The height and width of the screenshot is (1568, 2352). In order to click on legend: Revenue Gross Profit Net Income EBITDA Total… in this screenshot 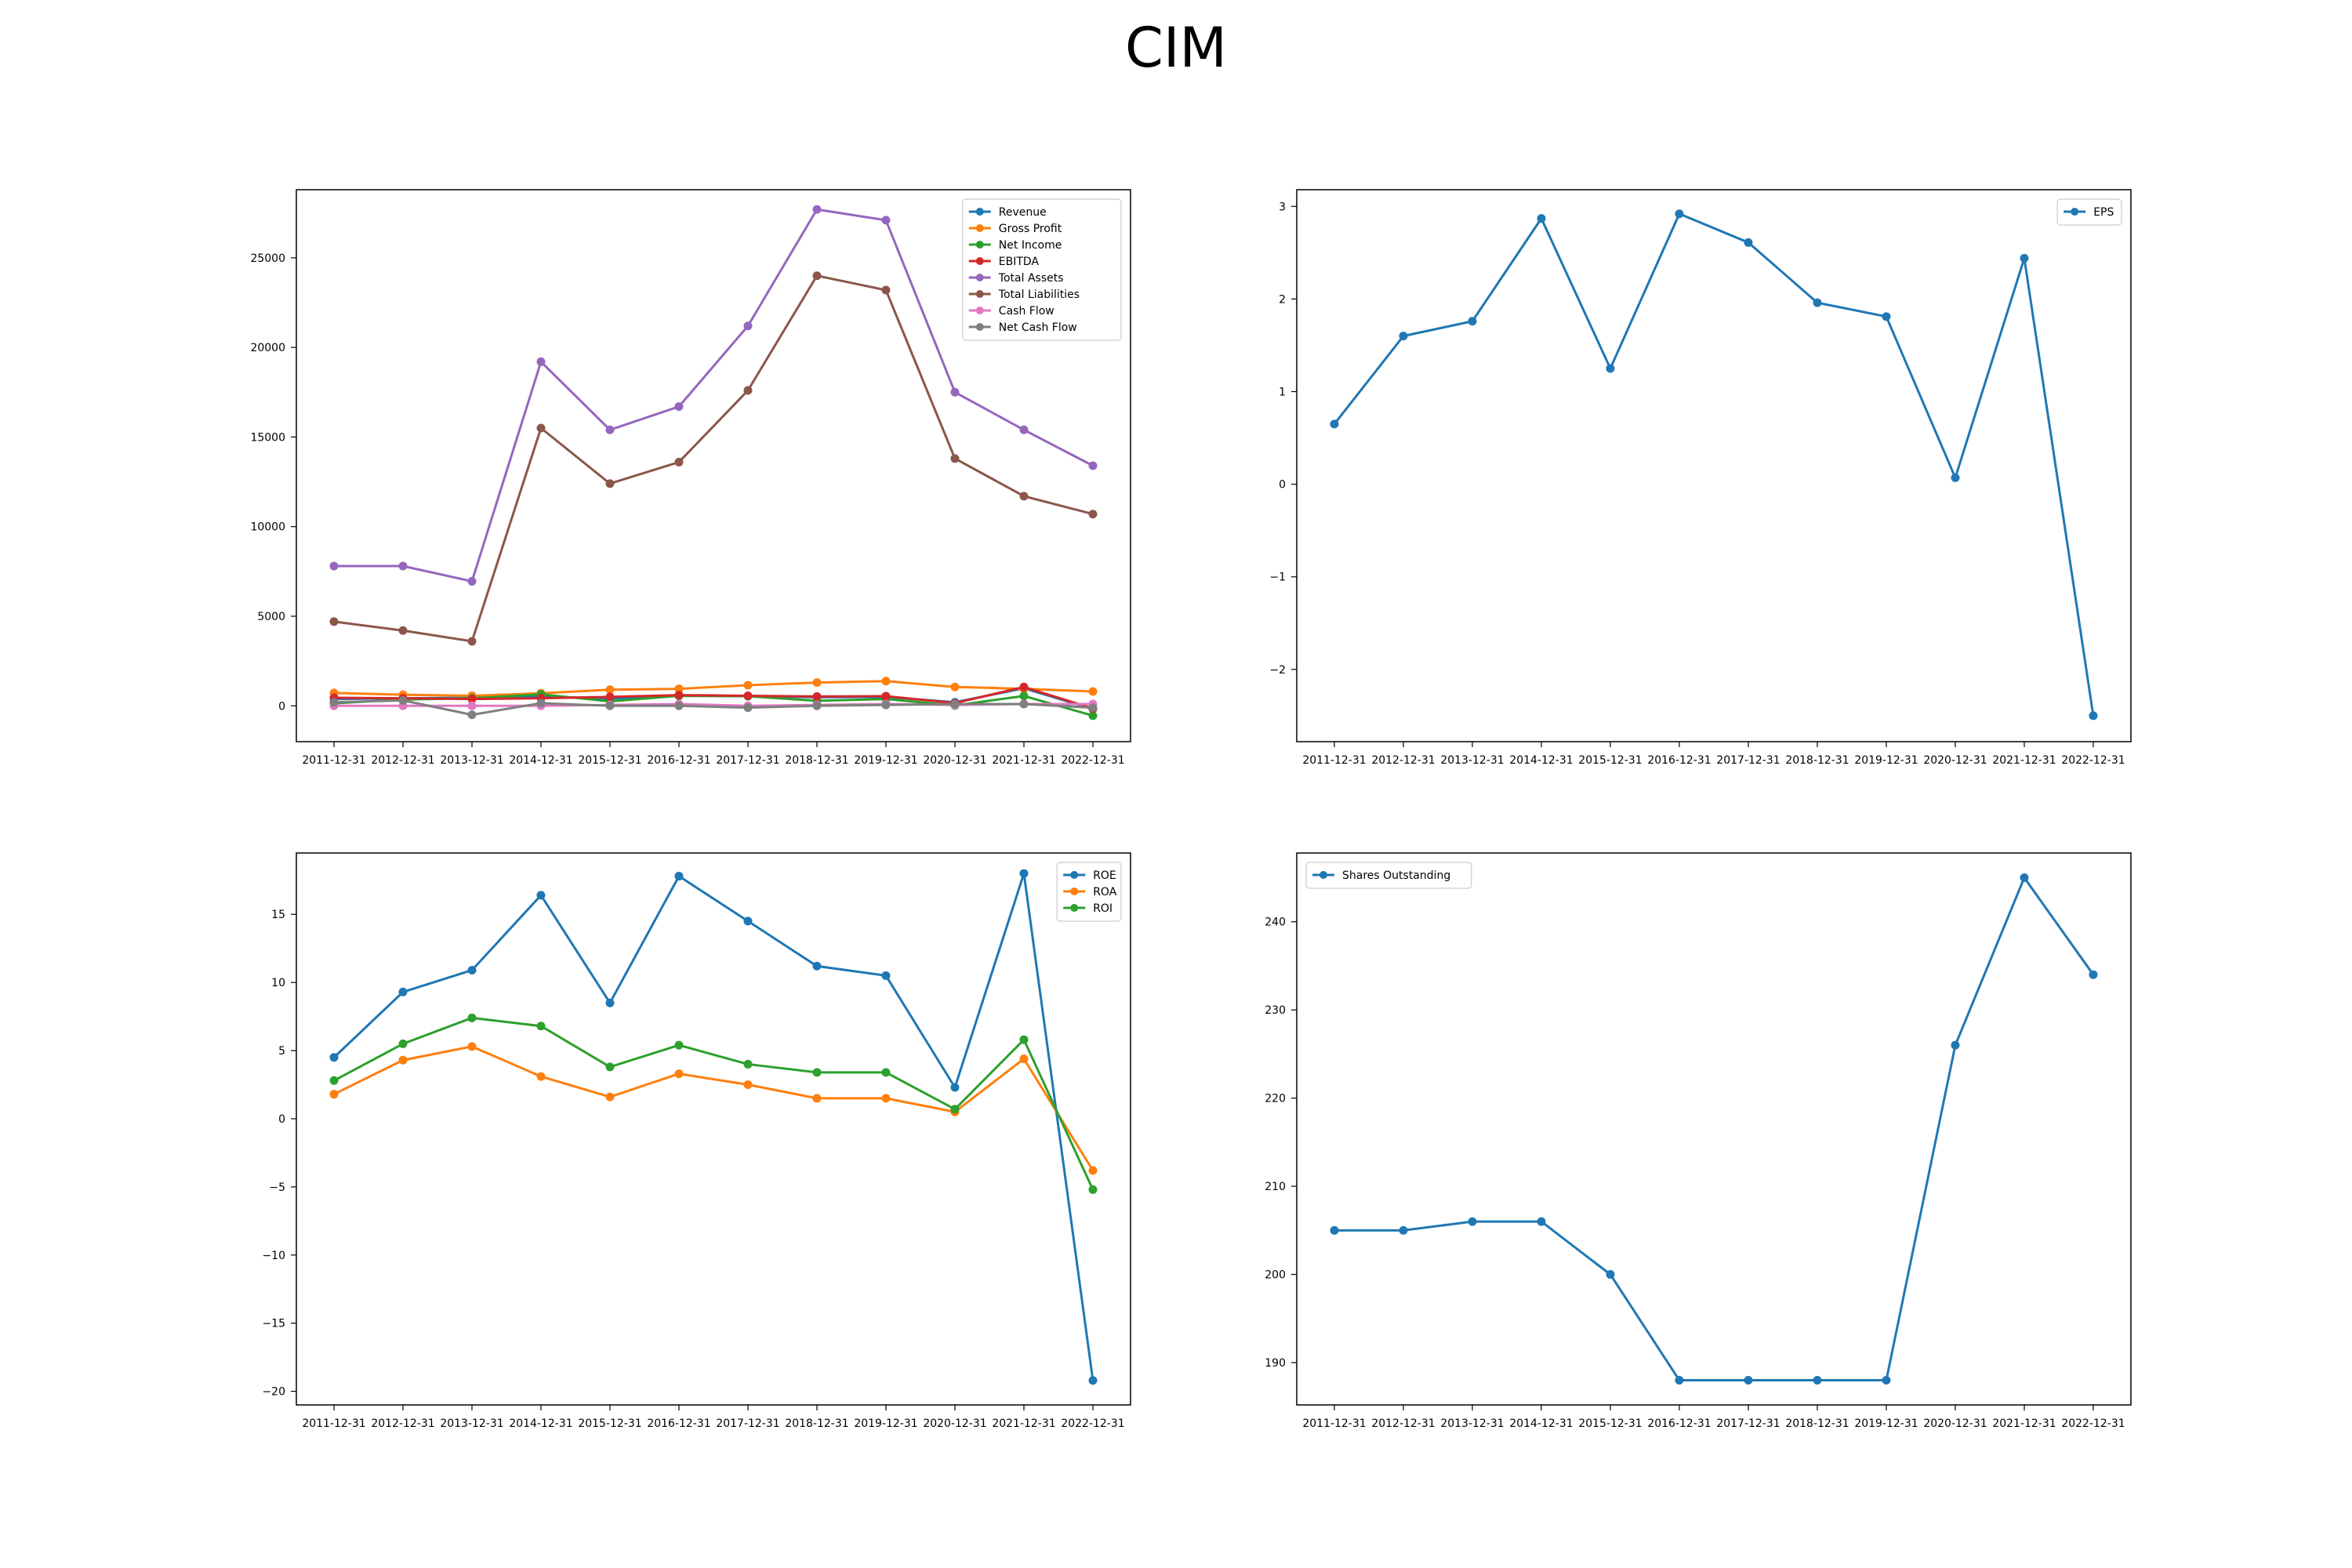, I will do `click(1042, 269)`.